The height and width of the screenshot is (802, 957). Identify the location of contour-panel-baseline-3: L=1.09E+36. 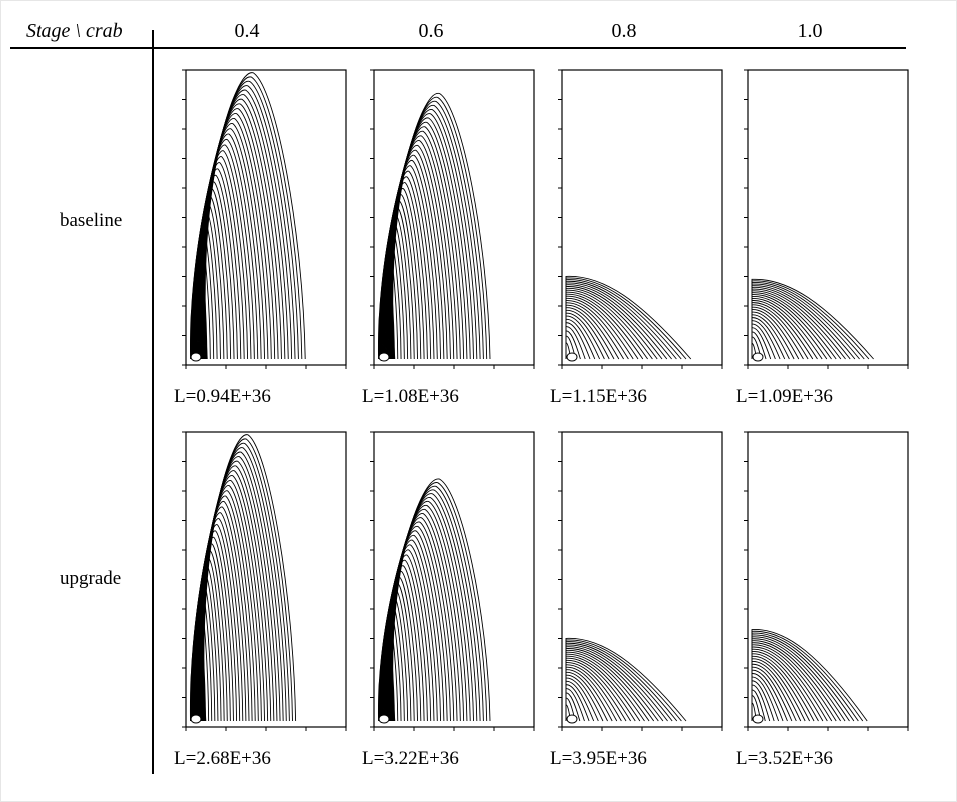
(819, 243).